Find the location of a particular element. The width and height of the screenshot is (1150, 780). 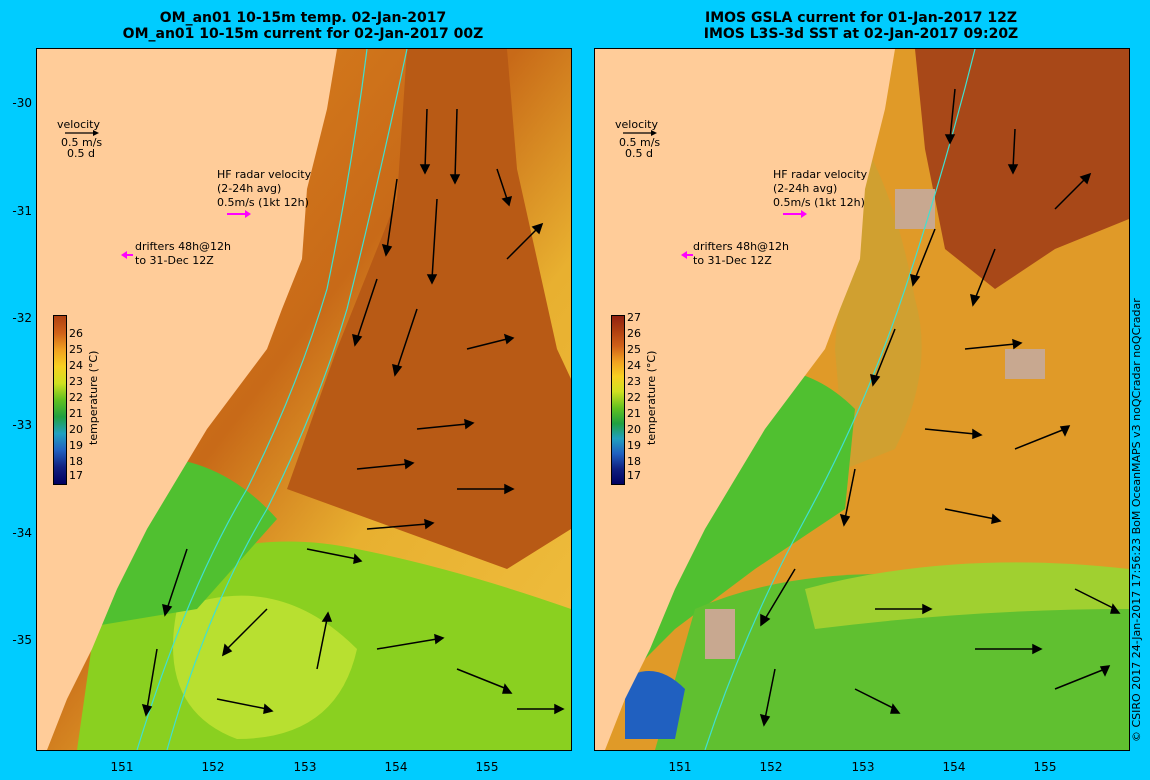

left-cbar-tick: 23 is located at coordinates (76, 381).